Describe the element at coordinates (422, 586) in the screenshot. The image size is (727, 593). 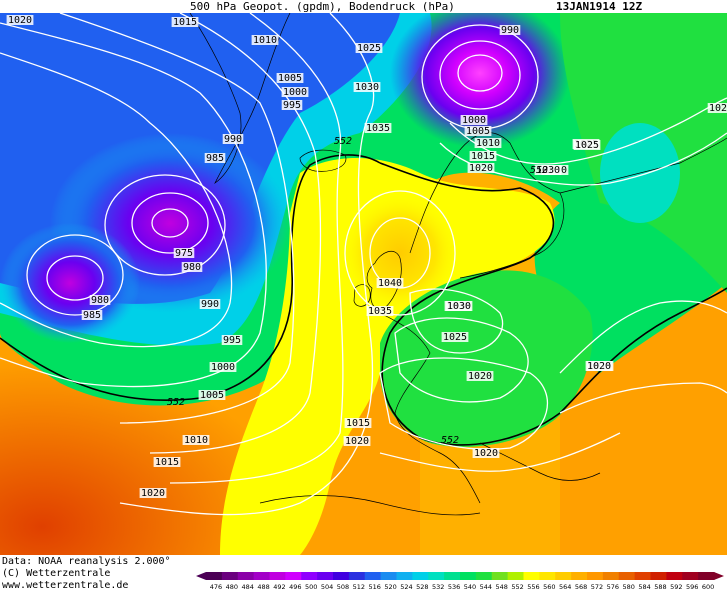
I see `colorbar-tick-label: 528` at that location.